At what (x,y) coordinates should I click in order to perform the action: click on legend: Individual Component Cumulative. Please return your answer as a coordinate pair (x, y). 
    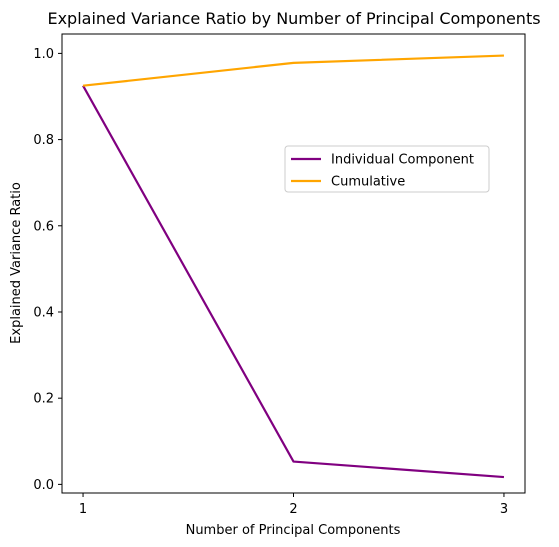
    Looking at the image, I should click on (387, 169).